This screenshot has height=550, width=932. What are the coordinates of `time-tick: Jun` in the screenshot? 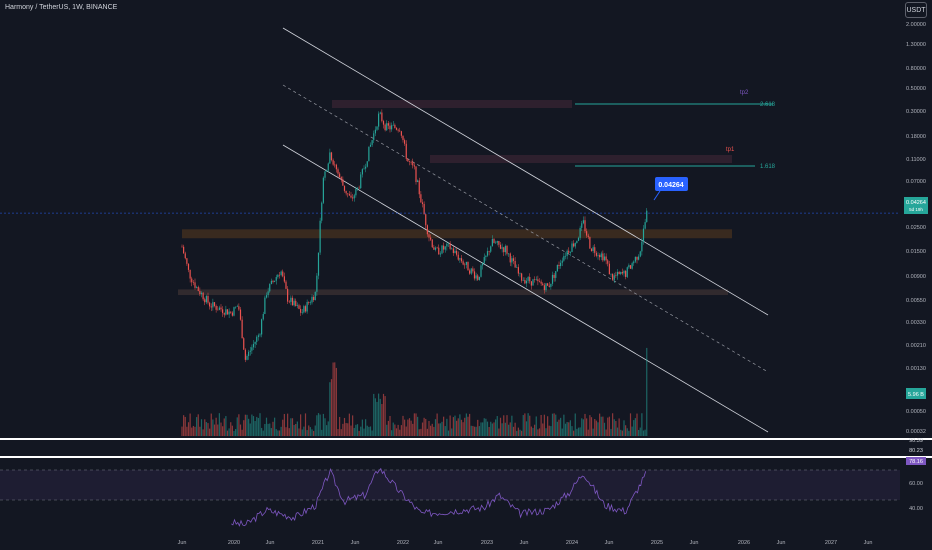 It's located at (182, 543).